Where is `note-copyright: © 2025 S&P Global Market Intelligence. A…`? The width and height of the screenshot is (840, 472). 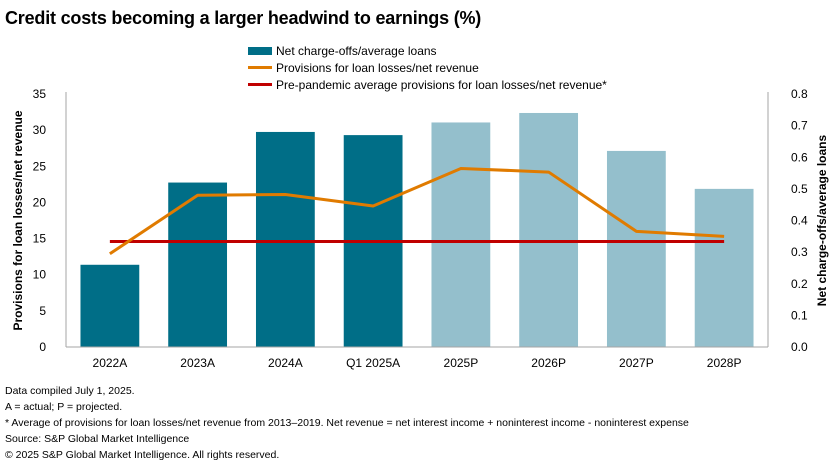 note-copyright: © 2025 S&P Global Market Intelligence. A… is located at coordinates (142, 455).